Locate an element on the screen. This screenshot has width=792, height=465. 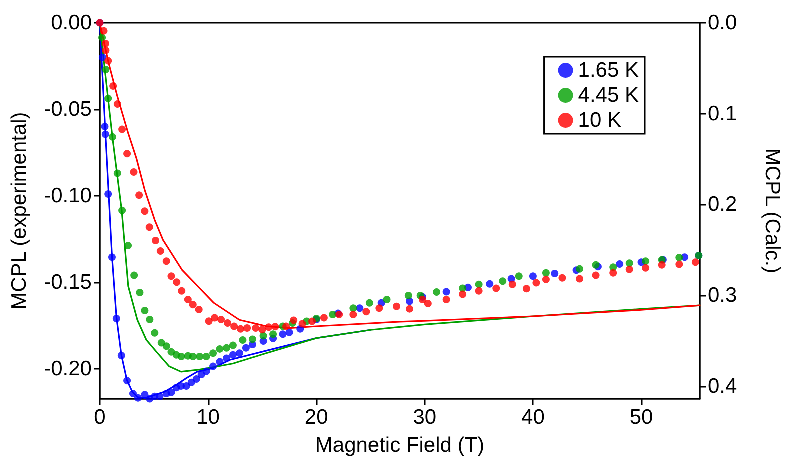
x-axis-title: Magnetic Field (T) is located at coordinates (400, 445).